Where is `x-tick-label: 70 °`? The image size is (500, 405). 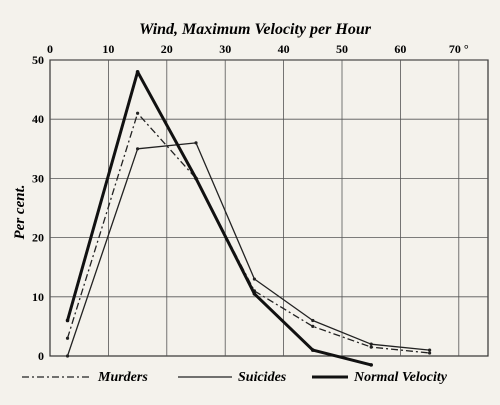 x-tick-label: 70 ° is located at coordinates (459, 49).